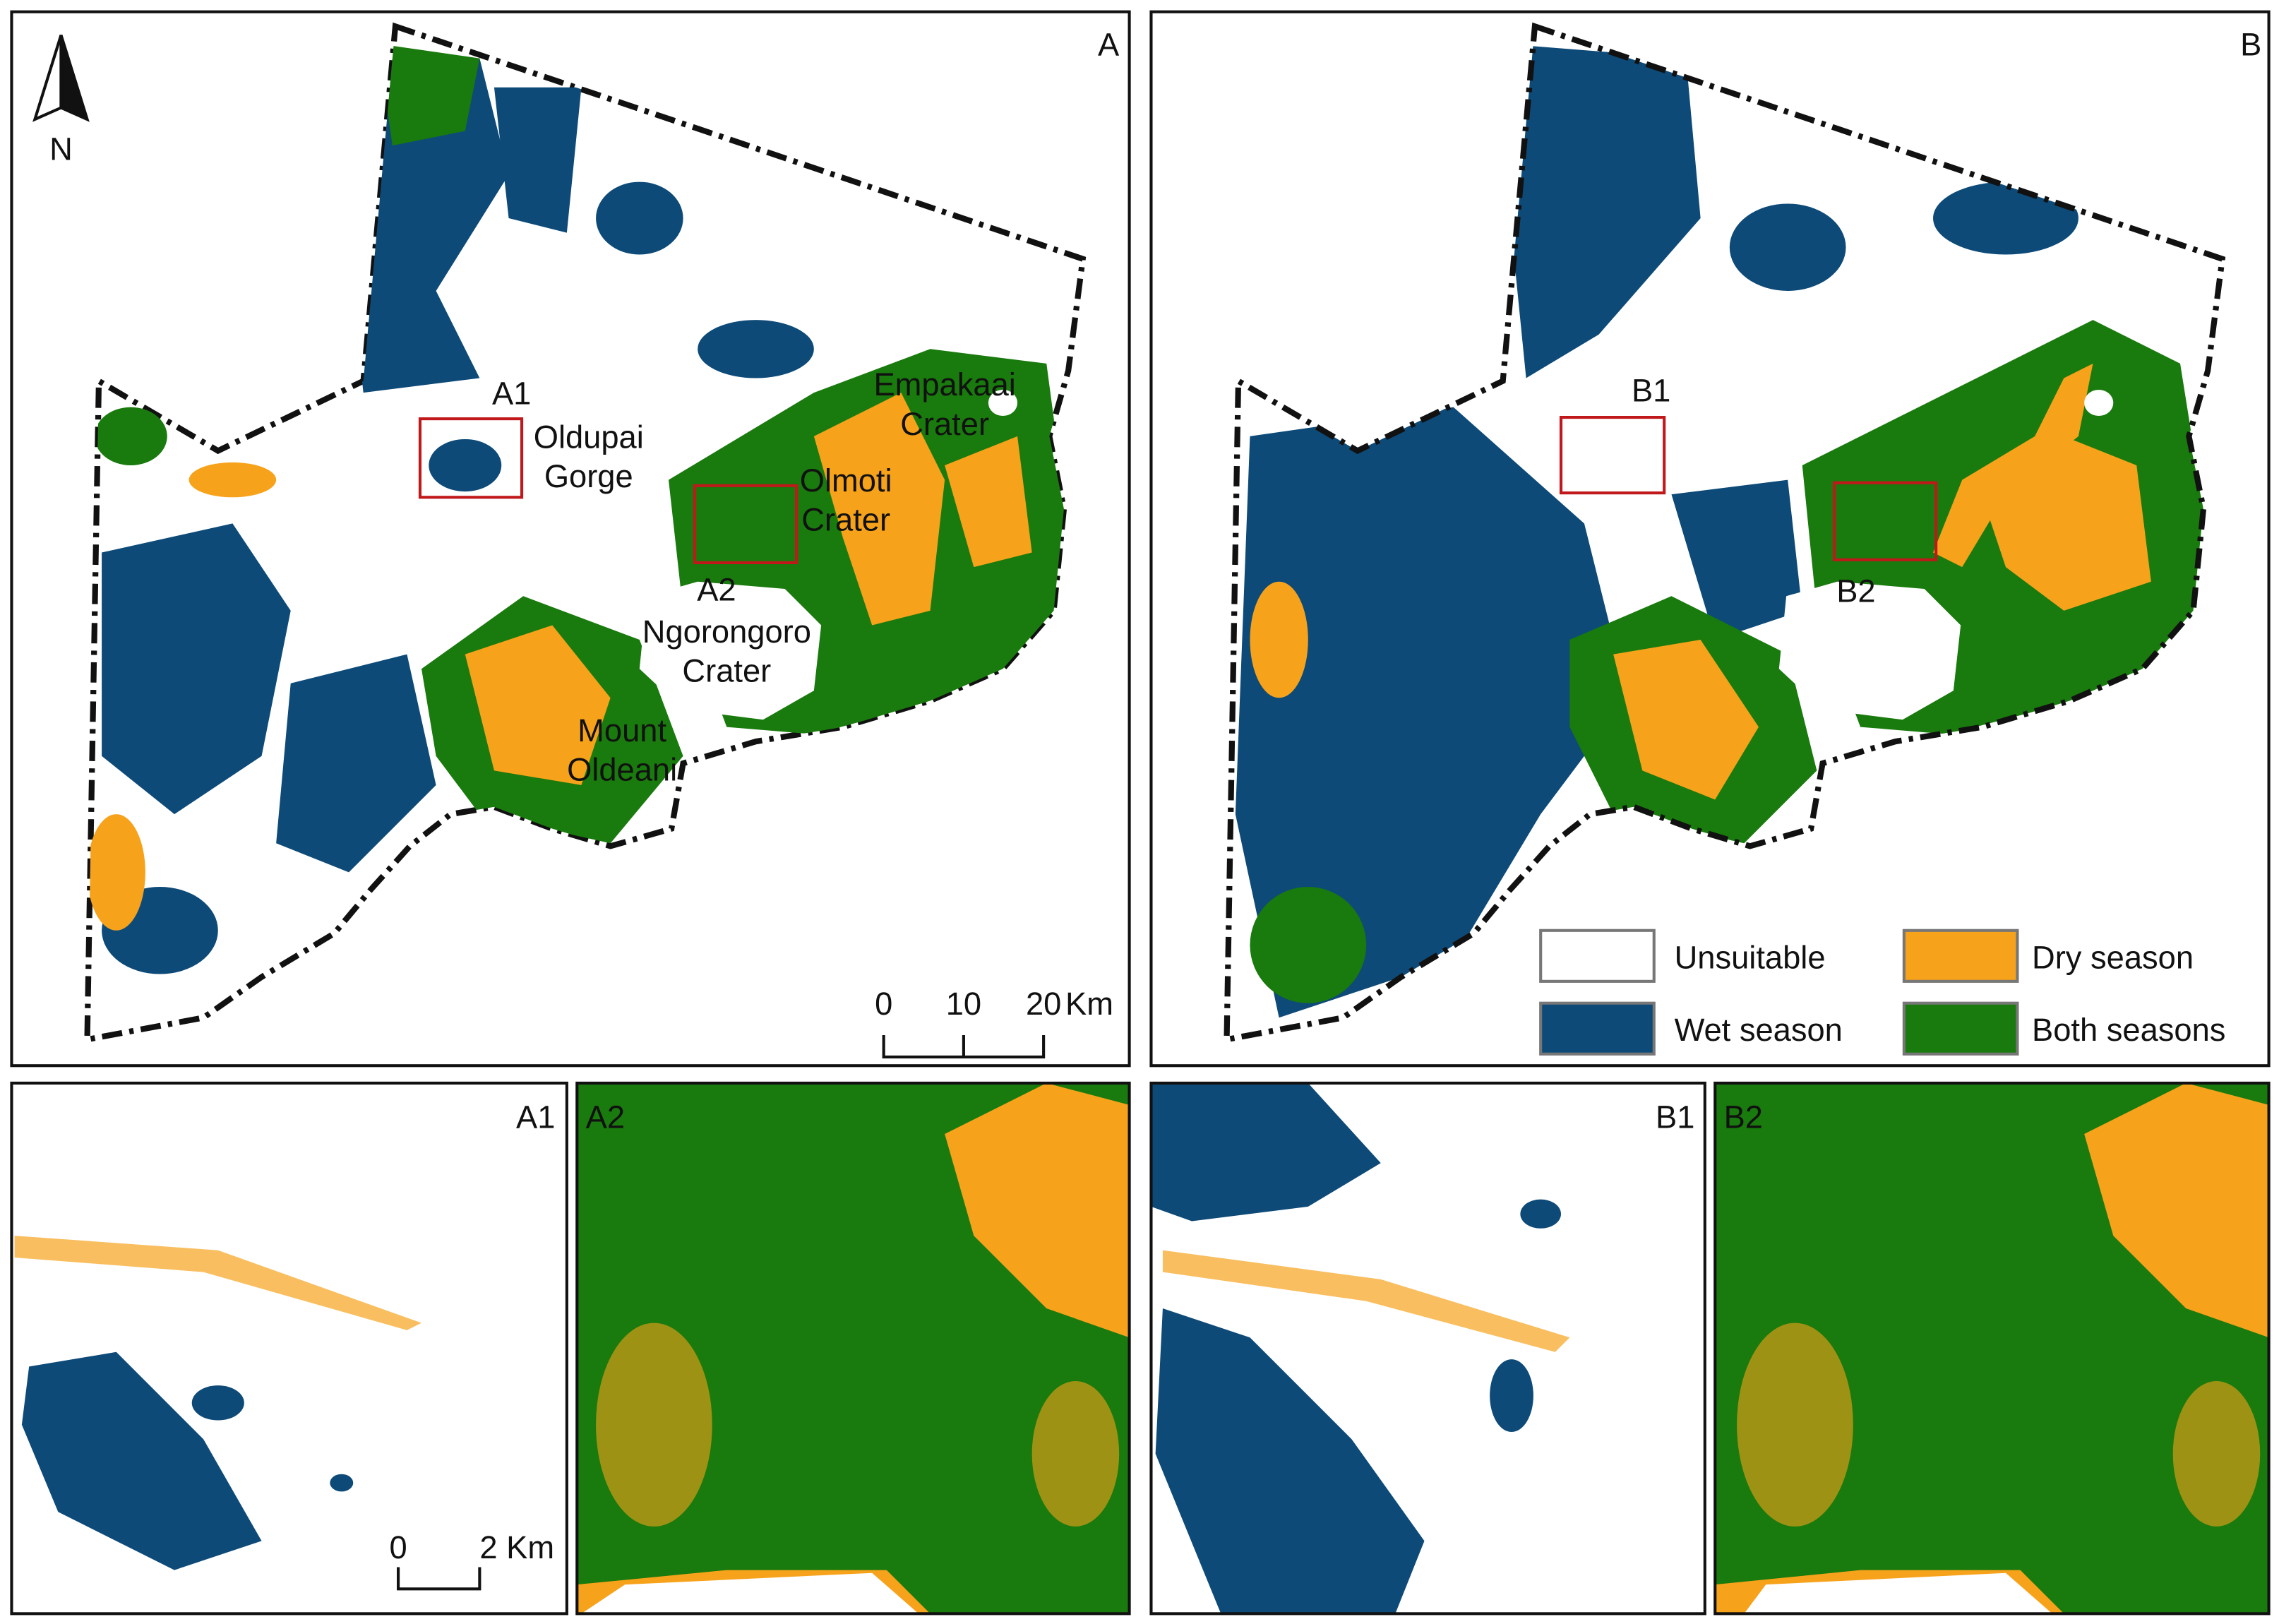 The image size is (2279, 1624). What do you see at coordinates (1743, 1117) in the screenshot?
I see `panel-label: B2` at bounding box center [1743, 1117].